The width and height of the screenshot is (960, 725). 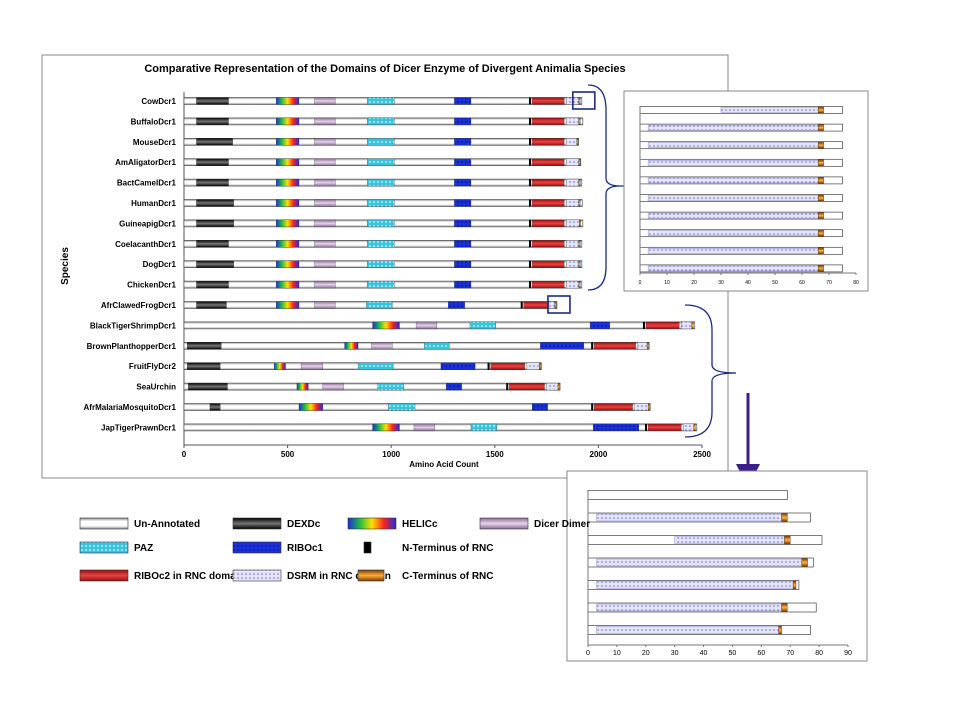 I want to click on legend-swatch-cterm, so click(x=371, y=575).